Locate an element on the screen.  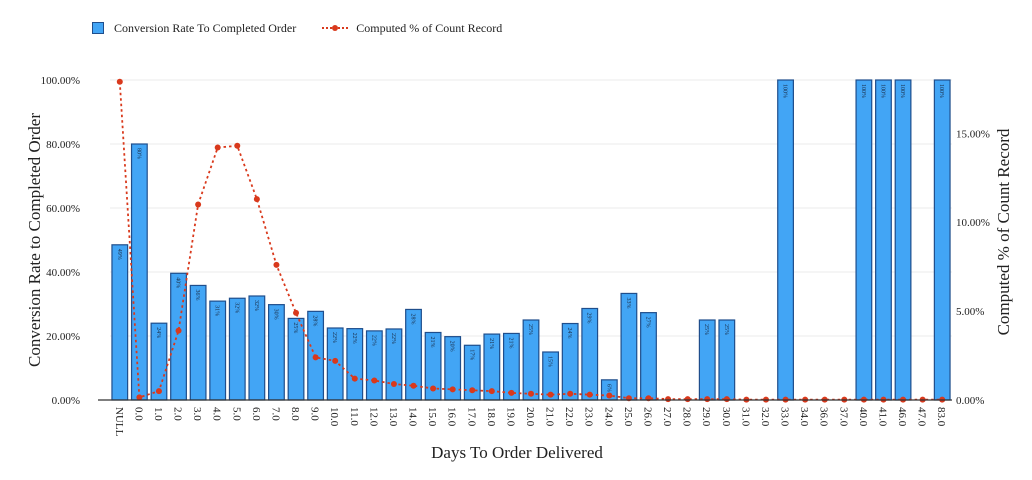
x-tick-label: 26.0 is located at coordinates (647, 417).